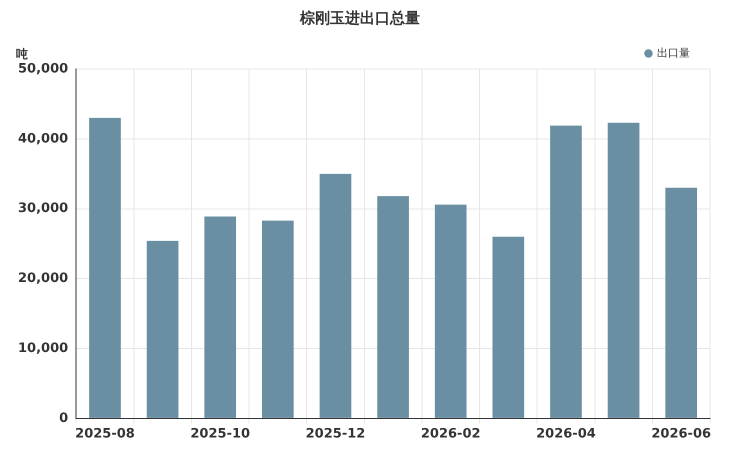 The width and height of the screenshot is (750, 450). What do you see at coordinates (105, 434) in the screenshot?
I see `x-tick-label: 2025-08` at bounding box center [105, 434].